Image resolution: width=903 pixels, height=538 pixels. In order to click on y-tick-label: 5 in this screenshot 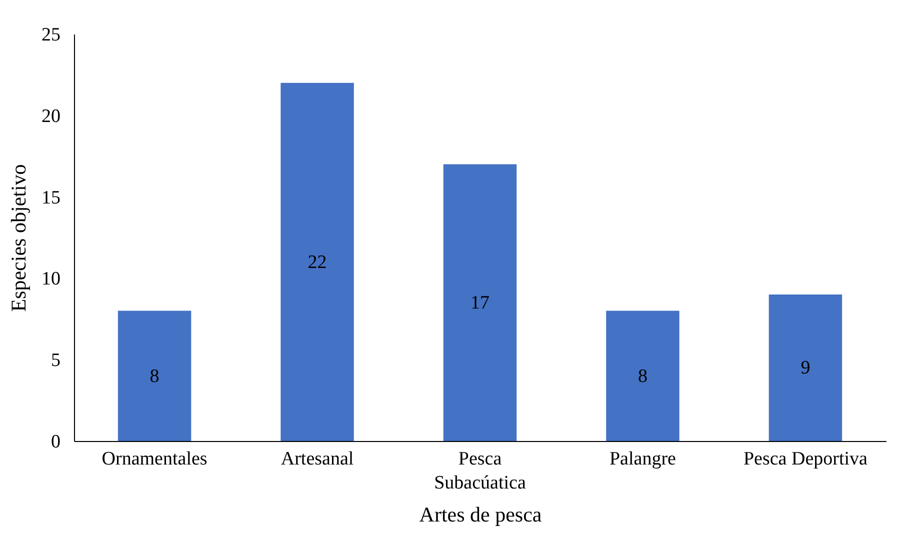, I will do `click(55, 361)`.